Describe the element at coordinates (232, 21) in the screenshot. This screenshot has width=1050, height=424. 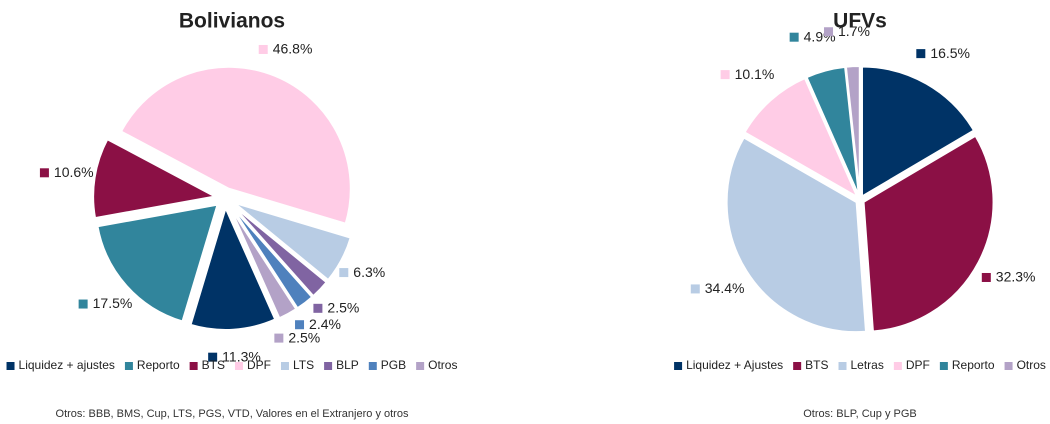
I see `chart-title: Bolivianos` at that location.